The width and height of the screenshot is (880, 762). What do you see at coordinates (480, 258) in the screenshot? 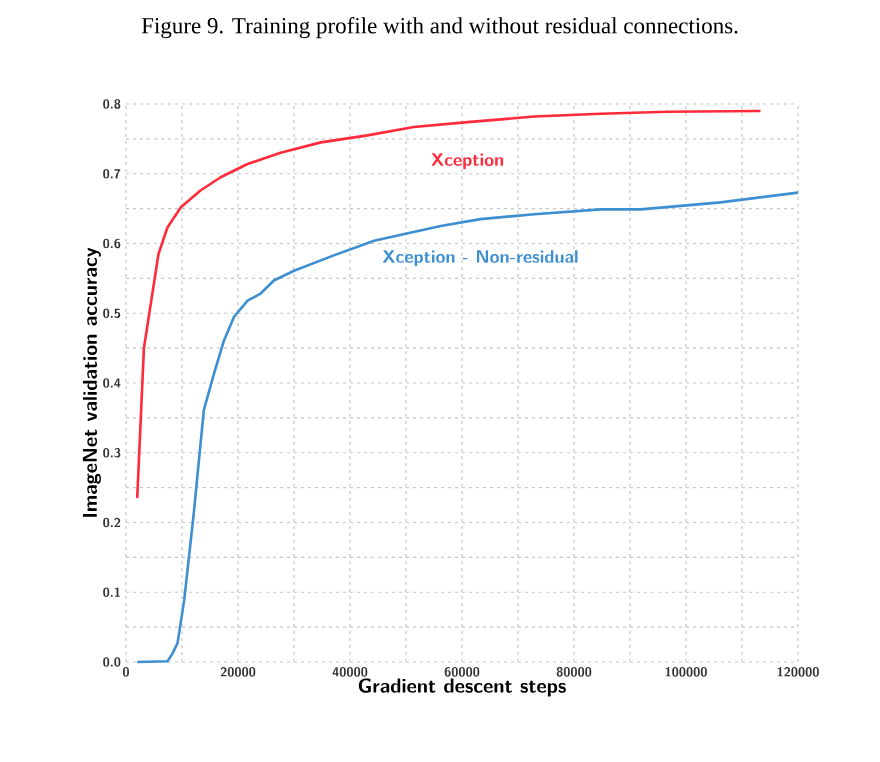
I see `series-label: Xception - Non-residual` at bounding box center [480, 258].